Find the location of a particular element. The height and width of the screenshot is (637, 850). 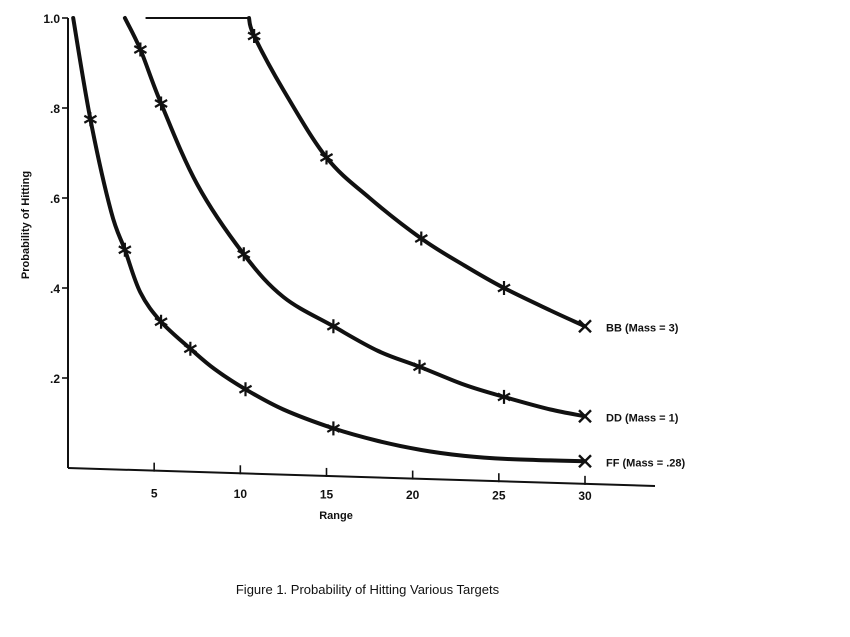

series-label-ff: FF (Mass = .28) is located at coordinates (646, 463).